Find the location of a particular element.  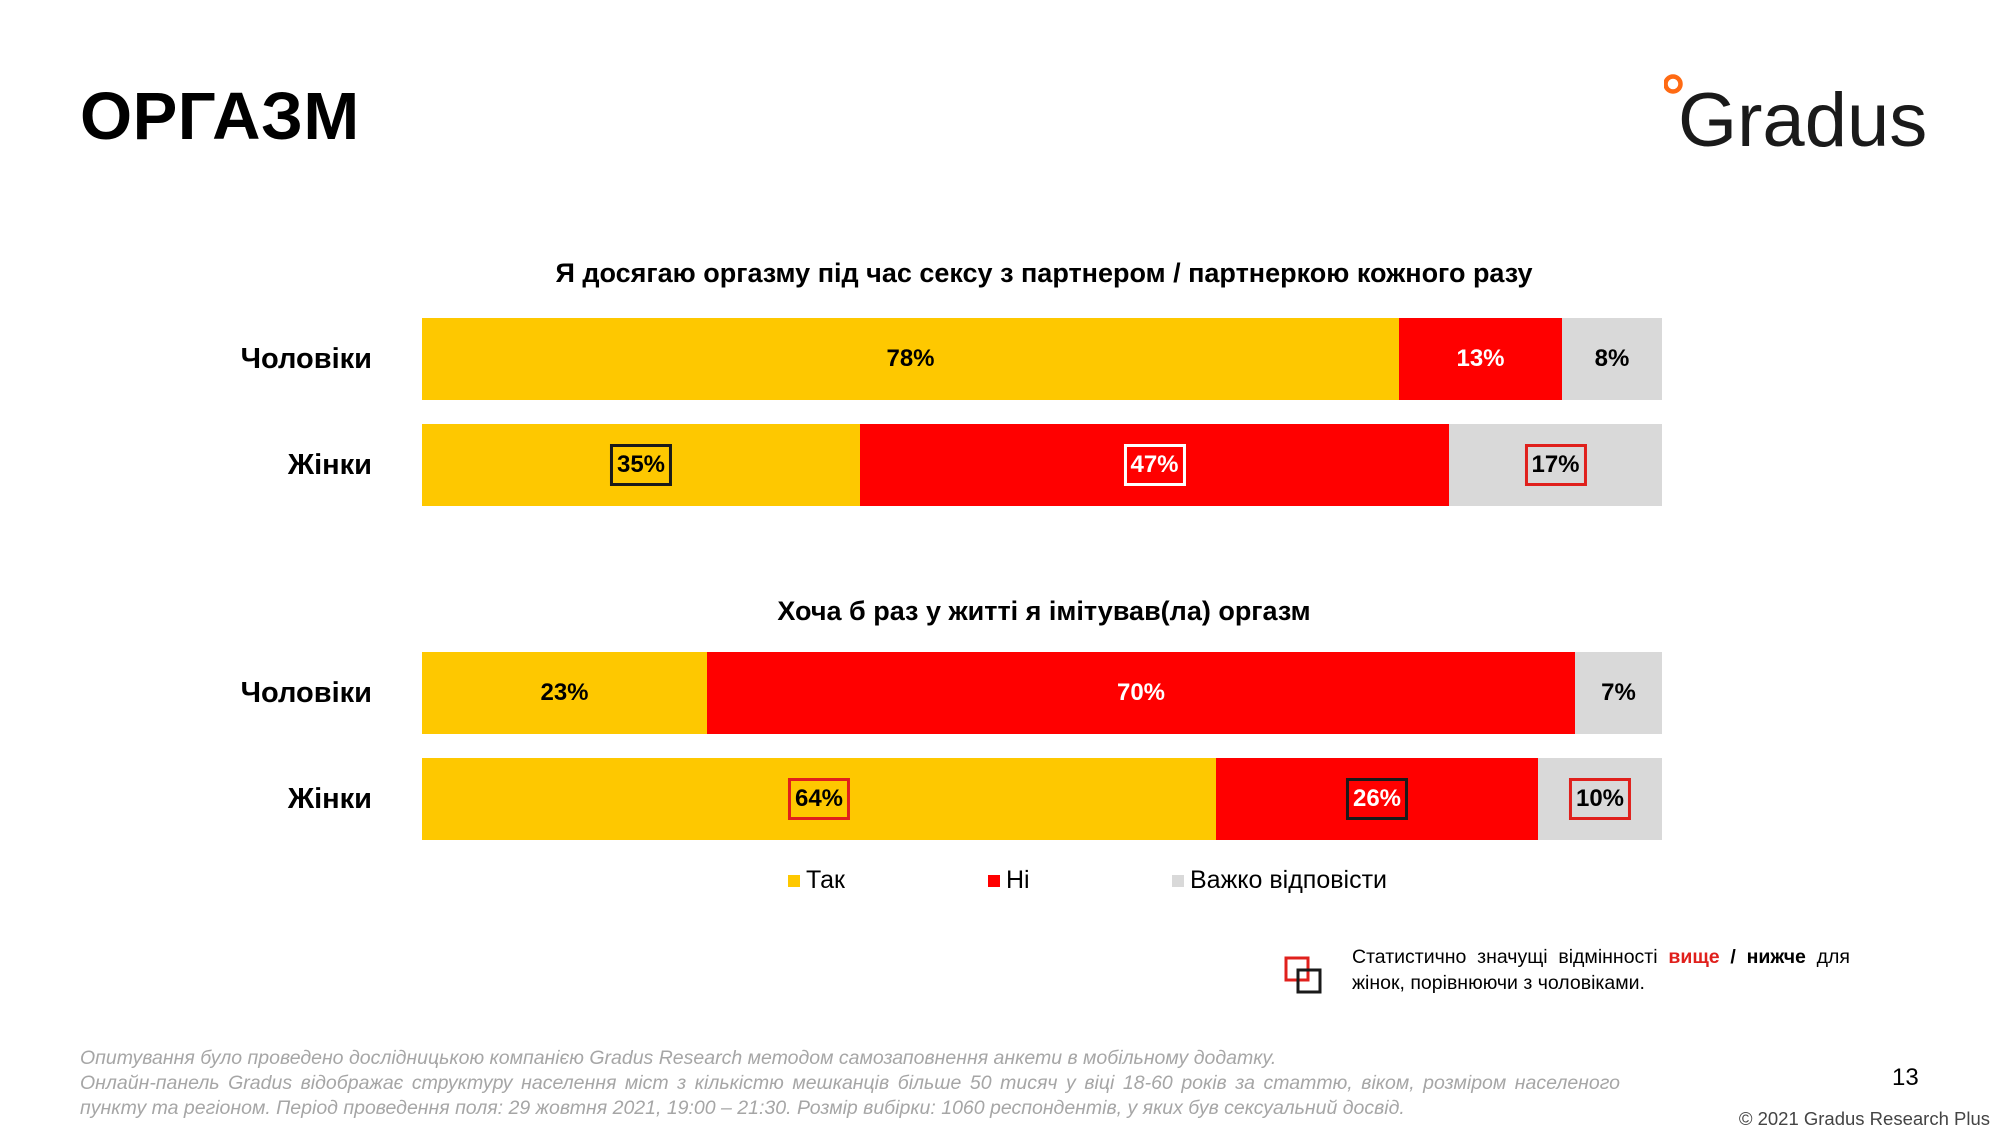

bar-segment-yes: 64% is located at coordinates (819, 799).